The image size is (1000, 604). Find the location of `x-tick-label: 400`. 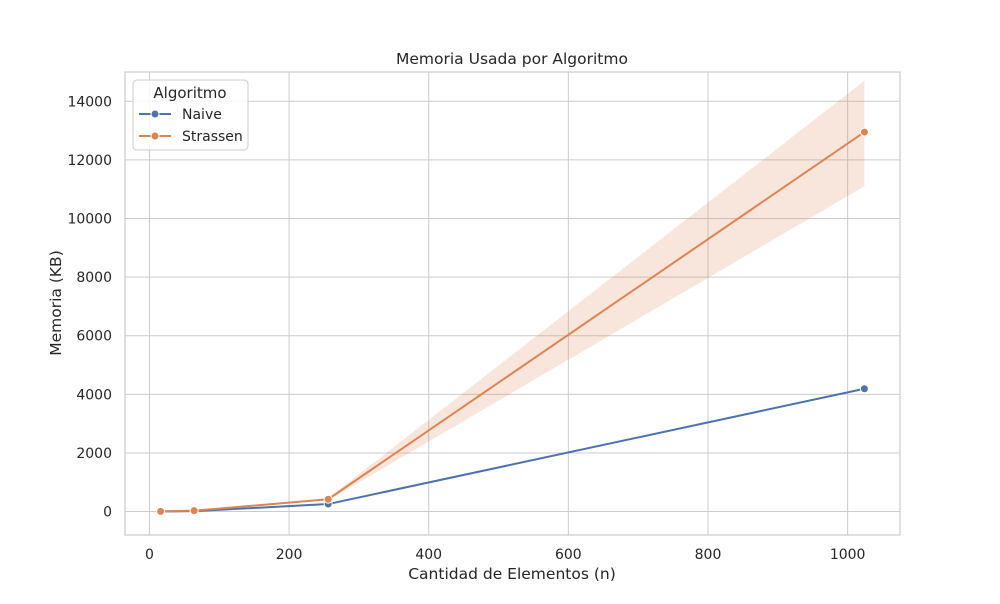

x-tick-label: 400 is located at coordinates (428, 555).